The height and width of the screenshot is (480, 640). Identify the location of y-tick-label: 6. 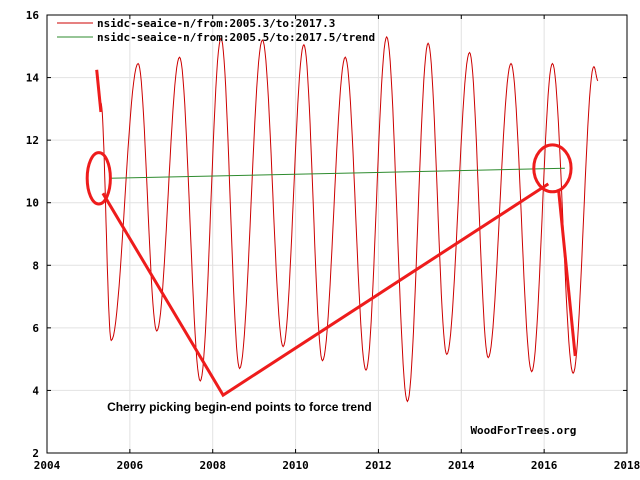
(35, 328).